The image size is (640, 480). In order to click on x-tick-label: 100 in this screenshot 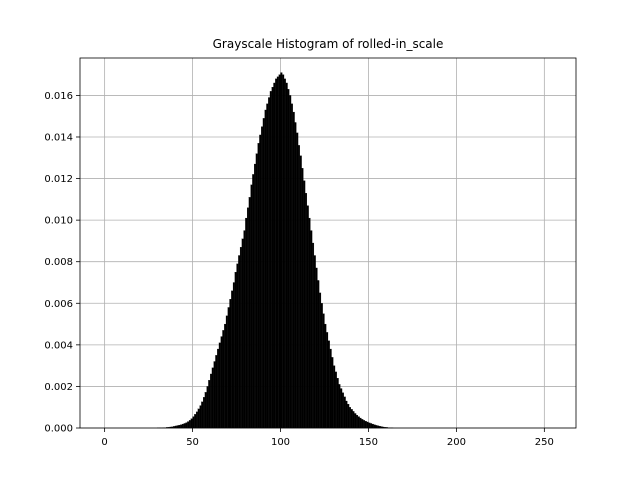, I will do `click(280, 442)`.